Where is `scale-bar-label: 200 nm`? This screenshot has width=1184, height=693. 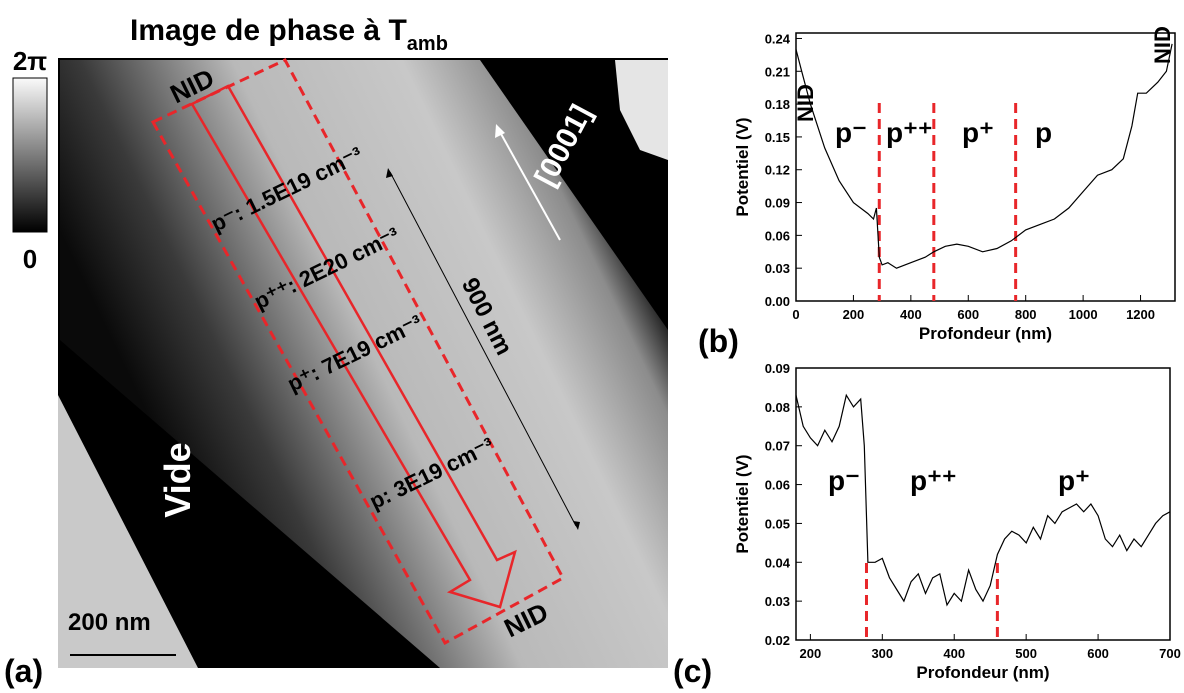
scale-bar-label: 200 nm is located at coordinates (109, 622).